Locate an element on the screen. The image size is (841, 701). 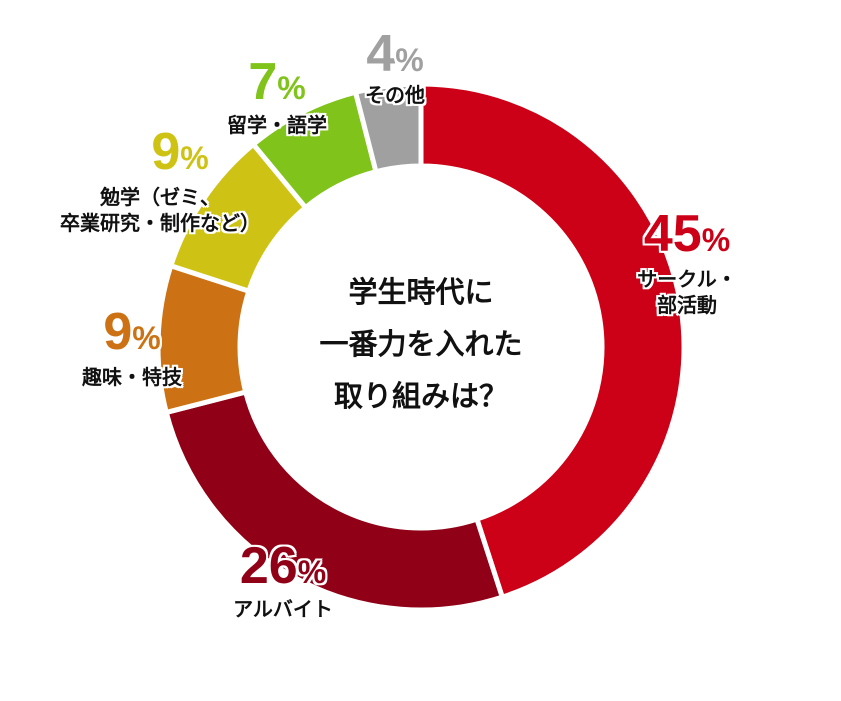
center-title-line-1: 学生時代に is located at coordinates (421, 292).